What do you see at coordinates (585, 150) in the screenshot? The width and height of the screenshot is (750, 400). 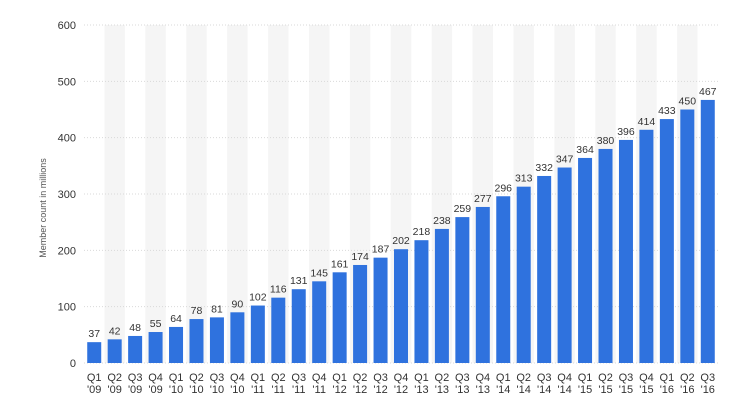 I see `value-label: 364` at bounding box center [585, 150].